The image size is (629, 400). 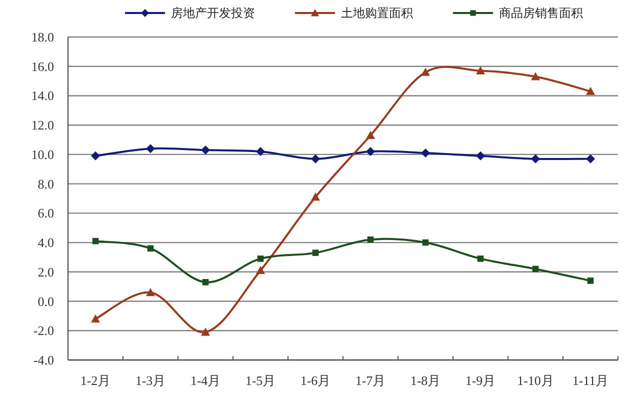 I want to click on x-tick-label: 1-6月, so click(x=315, y=380).